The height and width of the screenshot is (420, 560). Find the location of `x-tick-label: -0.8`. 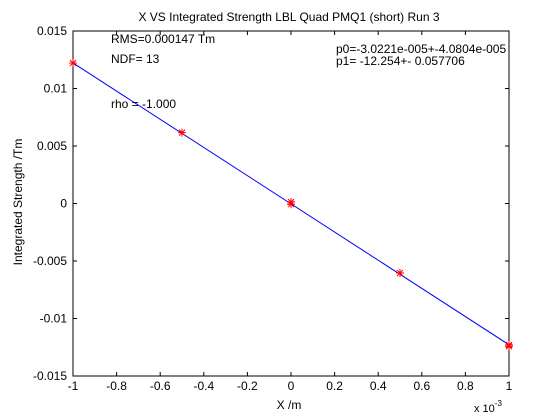

x-tick-label: -0.8 is located at coordinates (116, 386).